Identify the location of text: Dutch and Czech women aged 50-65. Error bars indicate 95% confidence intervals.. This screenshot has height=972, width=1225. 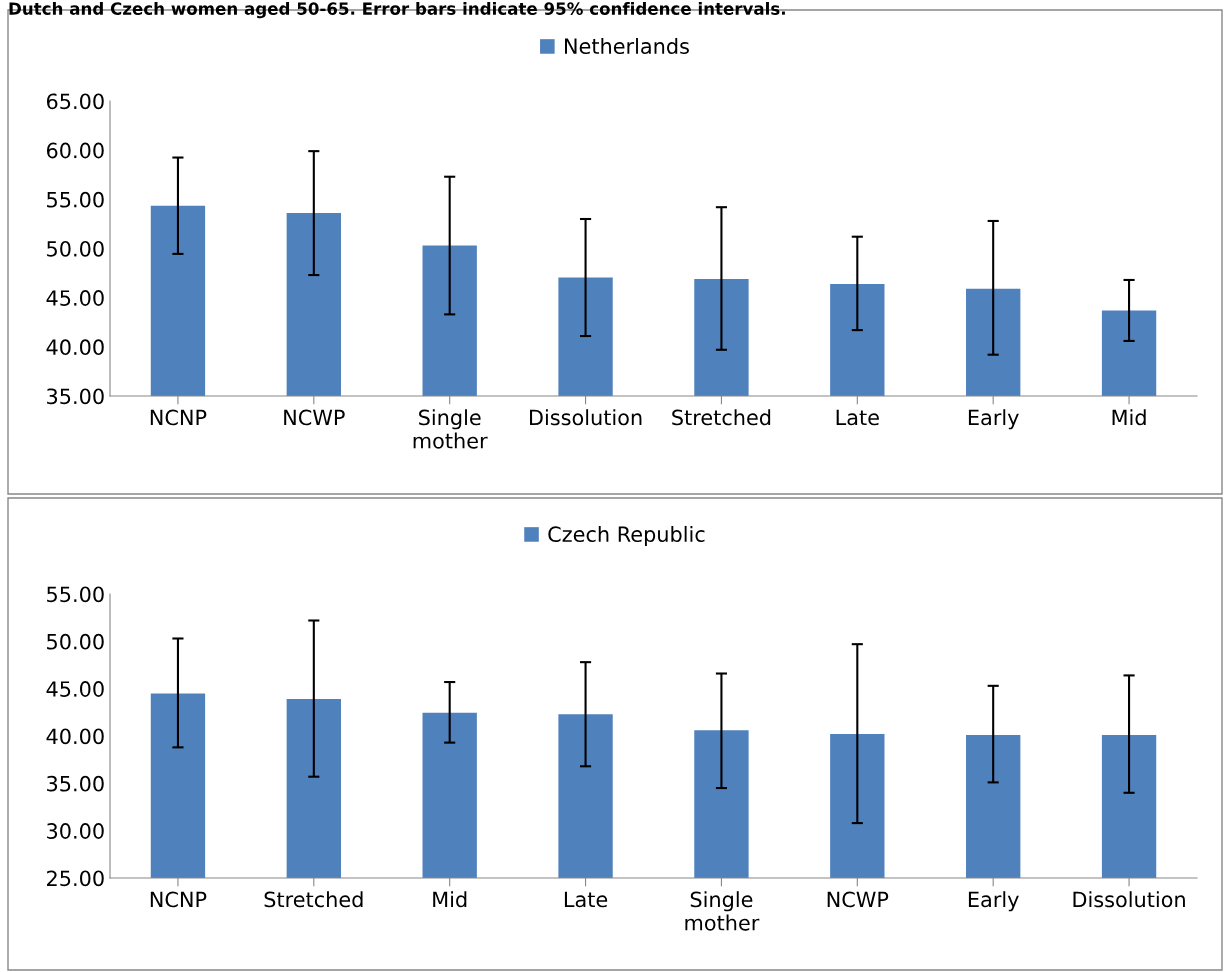
(397, 10).